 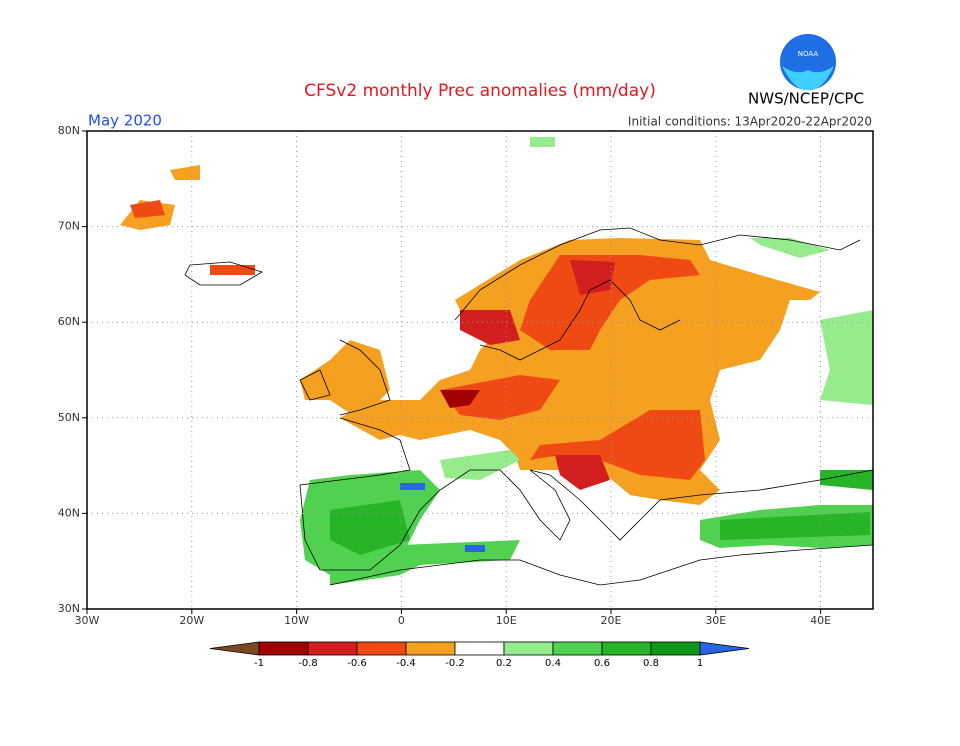 I want to click on y-tick-label: 70N, so click(x=69, y=226).